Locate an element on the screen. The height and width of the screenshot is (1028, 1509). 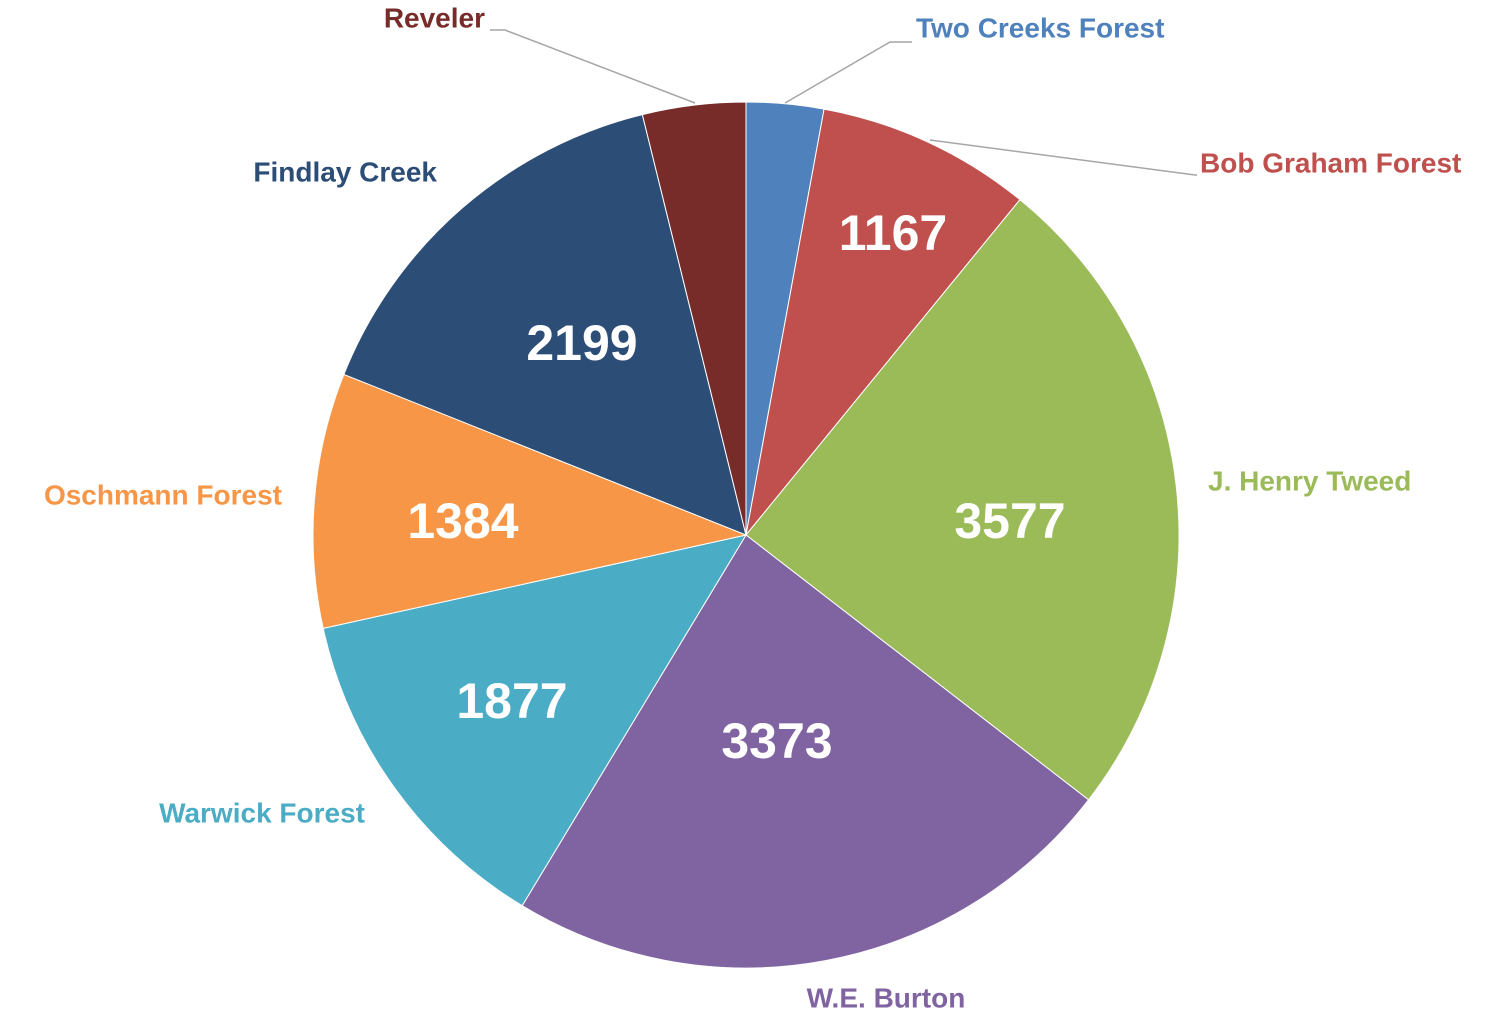
value-label: 3577 is located at coordinates (1009, 521).